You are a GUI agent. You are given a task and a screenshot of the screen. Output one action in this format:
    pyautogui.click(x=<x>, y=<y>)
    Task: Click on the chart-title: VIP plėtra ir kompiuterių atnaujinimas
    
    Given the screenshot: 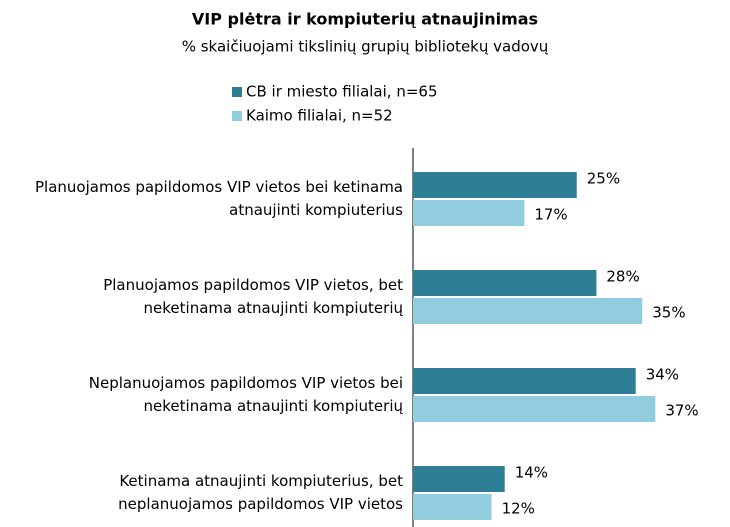 What is the action you would take?
    pyautogui.click(x=365, y=19)
    